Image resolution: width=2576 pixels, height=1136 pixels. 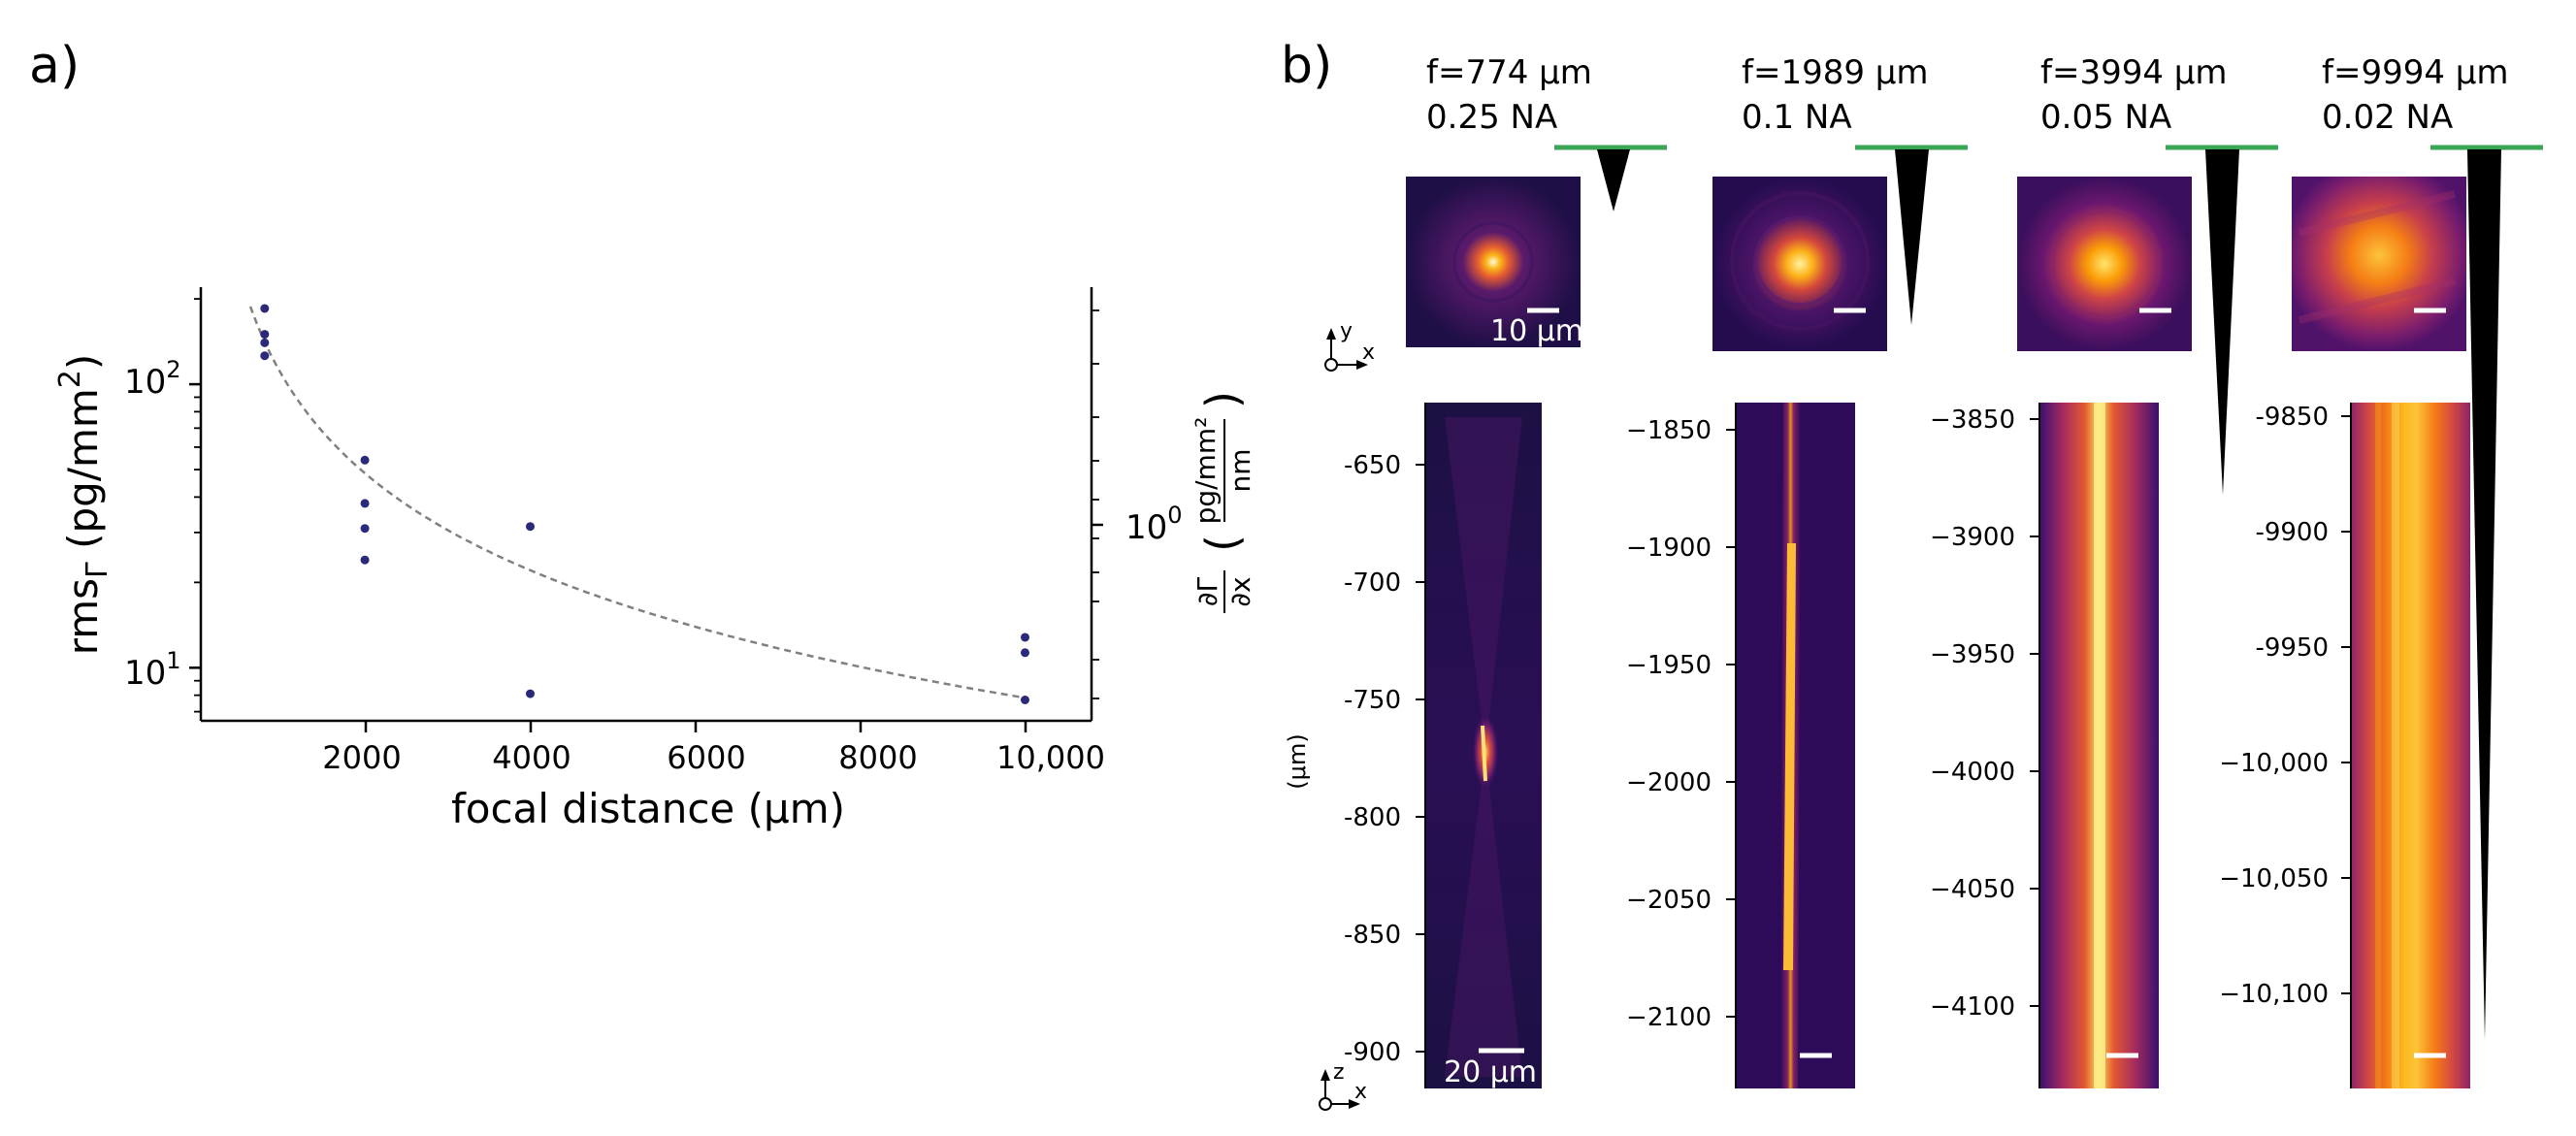 What do you see at coordinates (1372, 465) in the screenshot?
I see `xz1-tick-0: -650` at bounding box center [1372, 465].